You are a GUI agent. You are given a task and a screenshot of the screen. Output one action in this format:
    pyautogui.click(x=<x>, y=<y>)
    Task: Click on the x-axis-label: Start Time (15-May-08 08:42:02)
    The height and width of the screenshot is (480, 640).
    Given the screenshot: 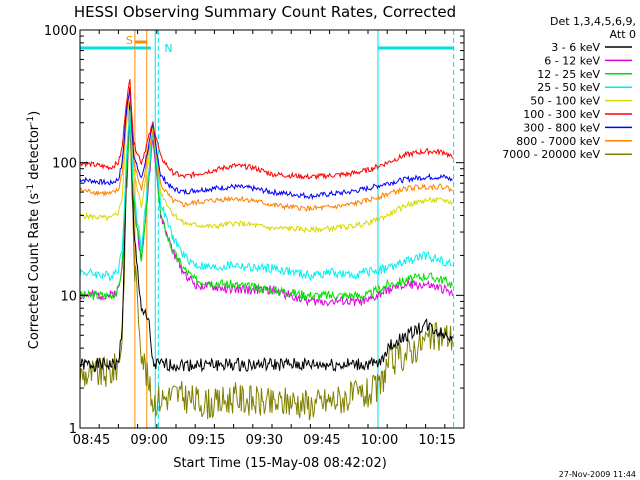 What is the action you would take?
    pyautogui.click(x=280, y=463)
    